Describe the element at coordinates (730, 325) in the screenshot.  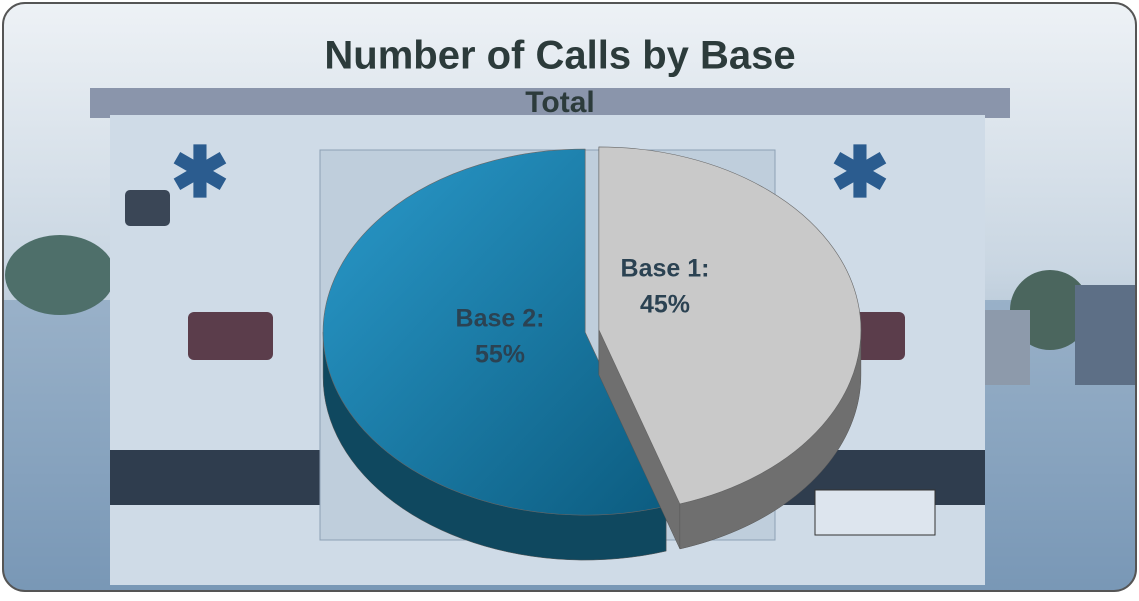
I see `slice` at that location.